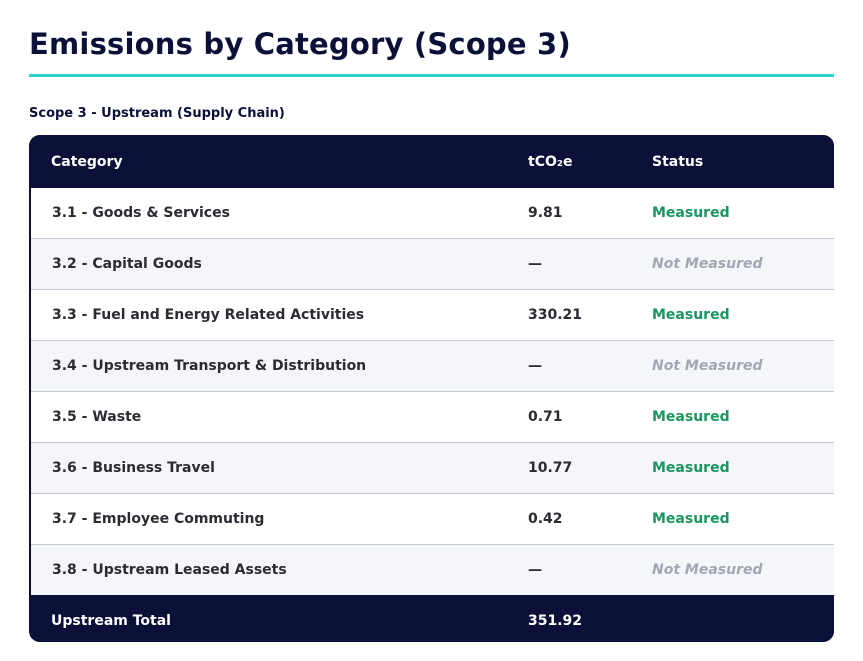 The width and height of the screenshot is (863, 661). I want to click on total-label: Upstream Total, so click(268, 618).